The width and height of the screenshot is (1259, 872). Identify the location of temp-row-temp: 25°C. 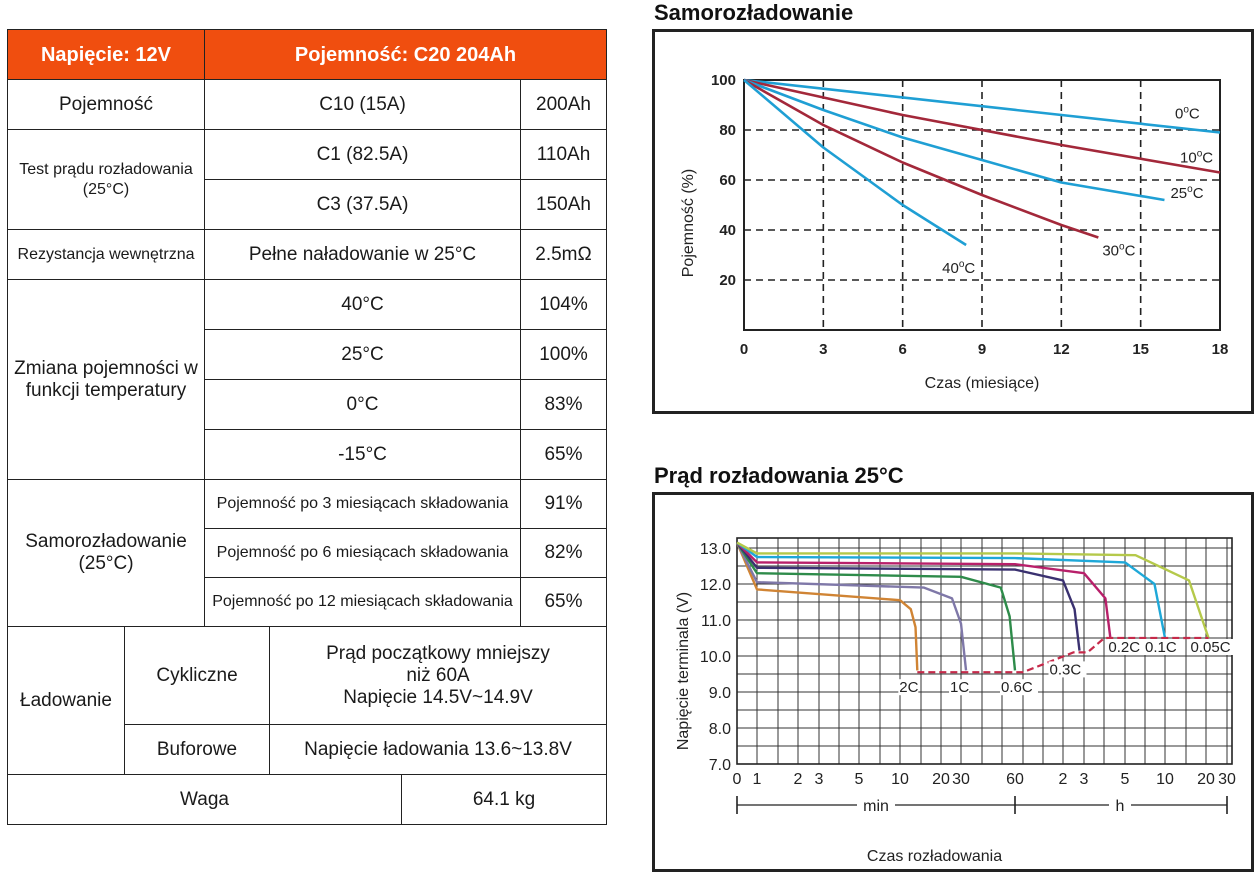
(362, 354).